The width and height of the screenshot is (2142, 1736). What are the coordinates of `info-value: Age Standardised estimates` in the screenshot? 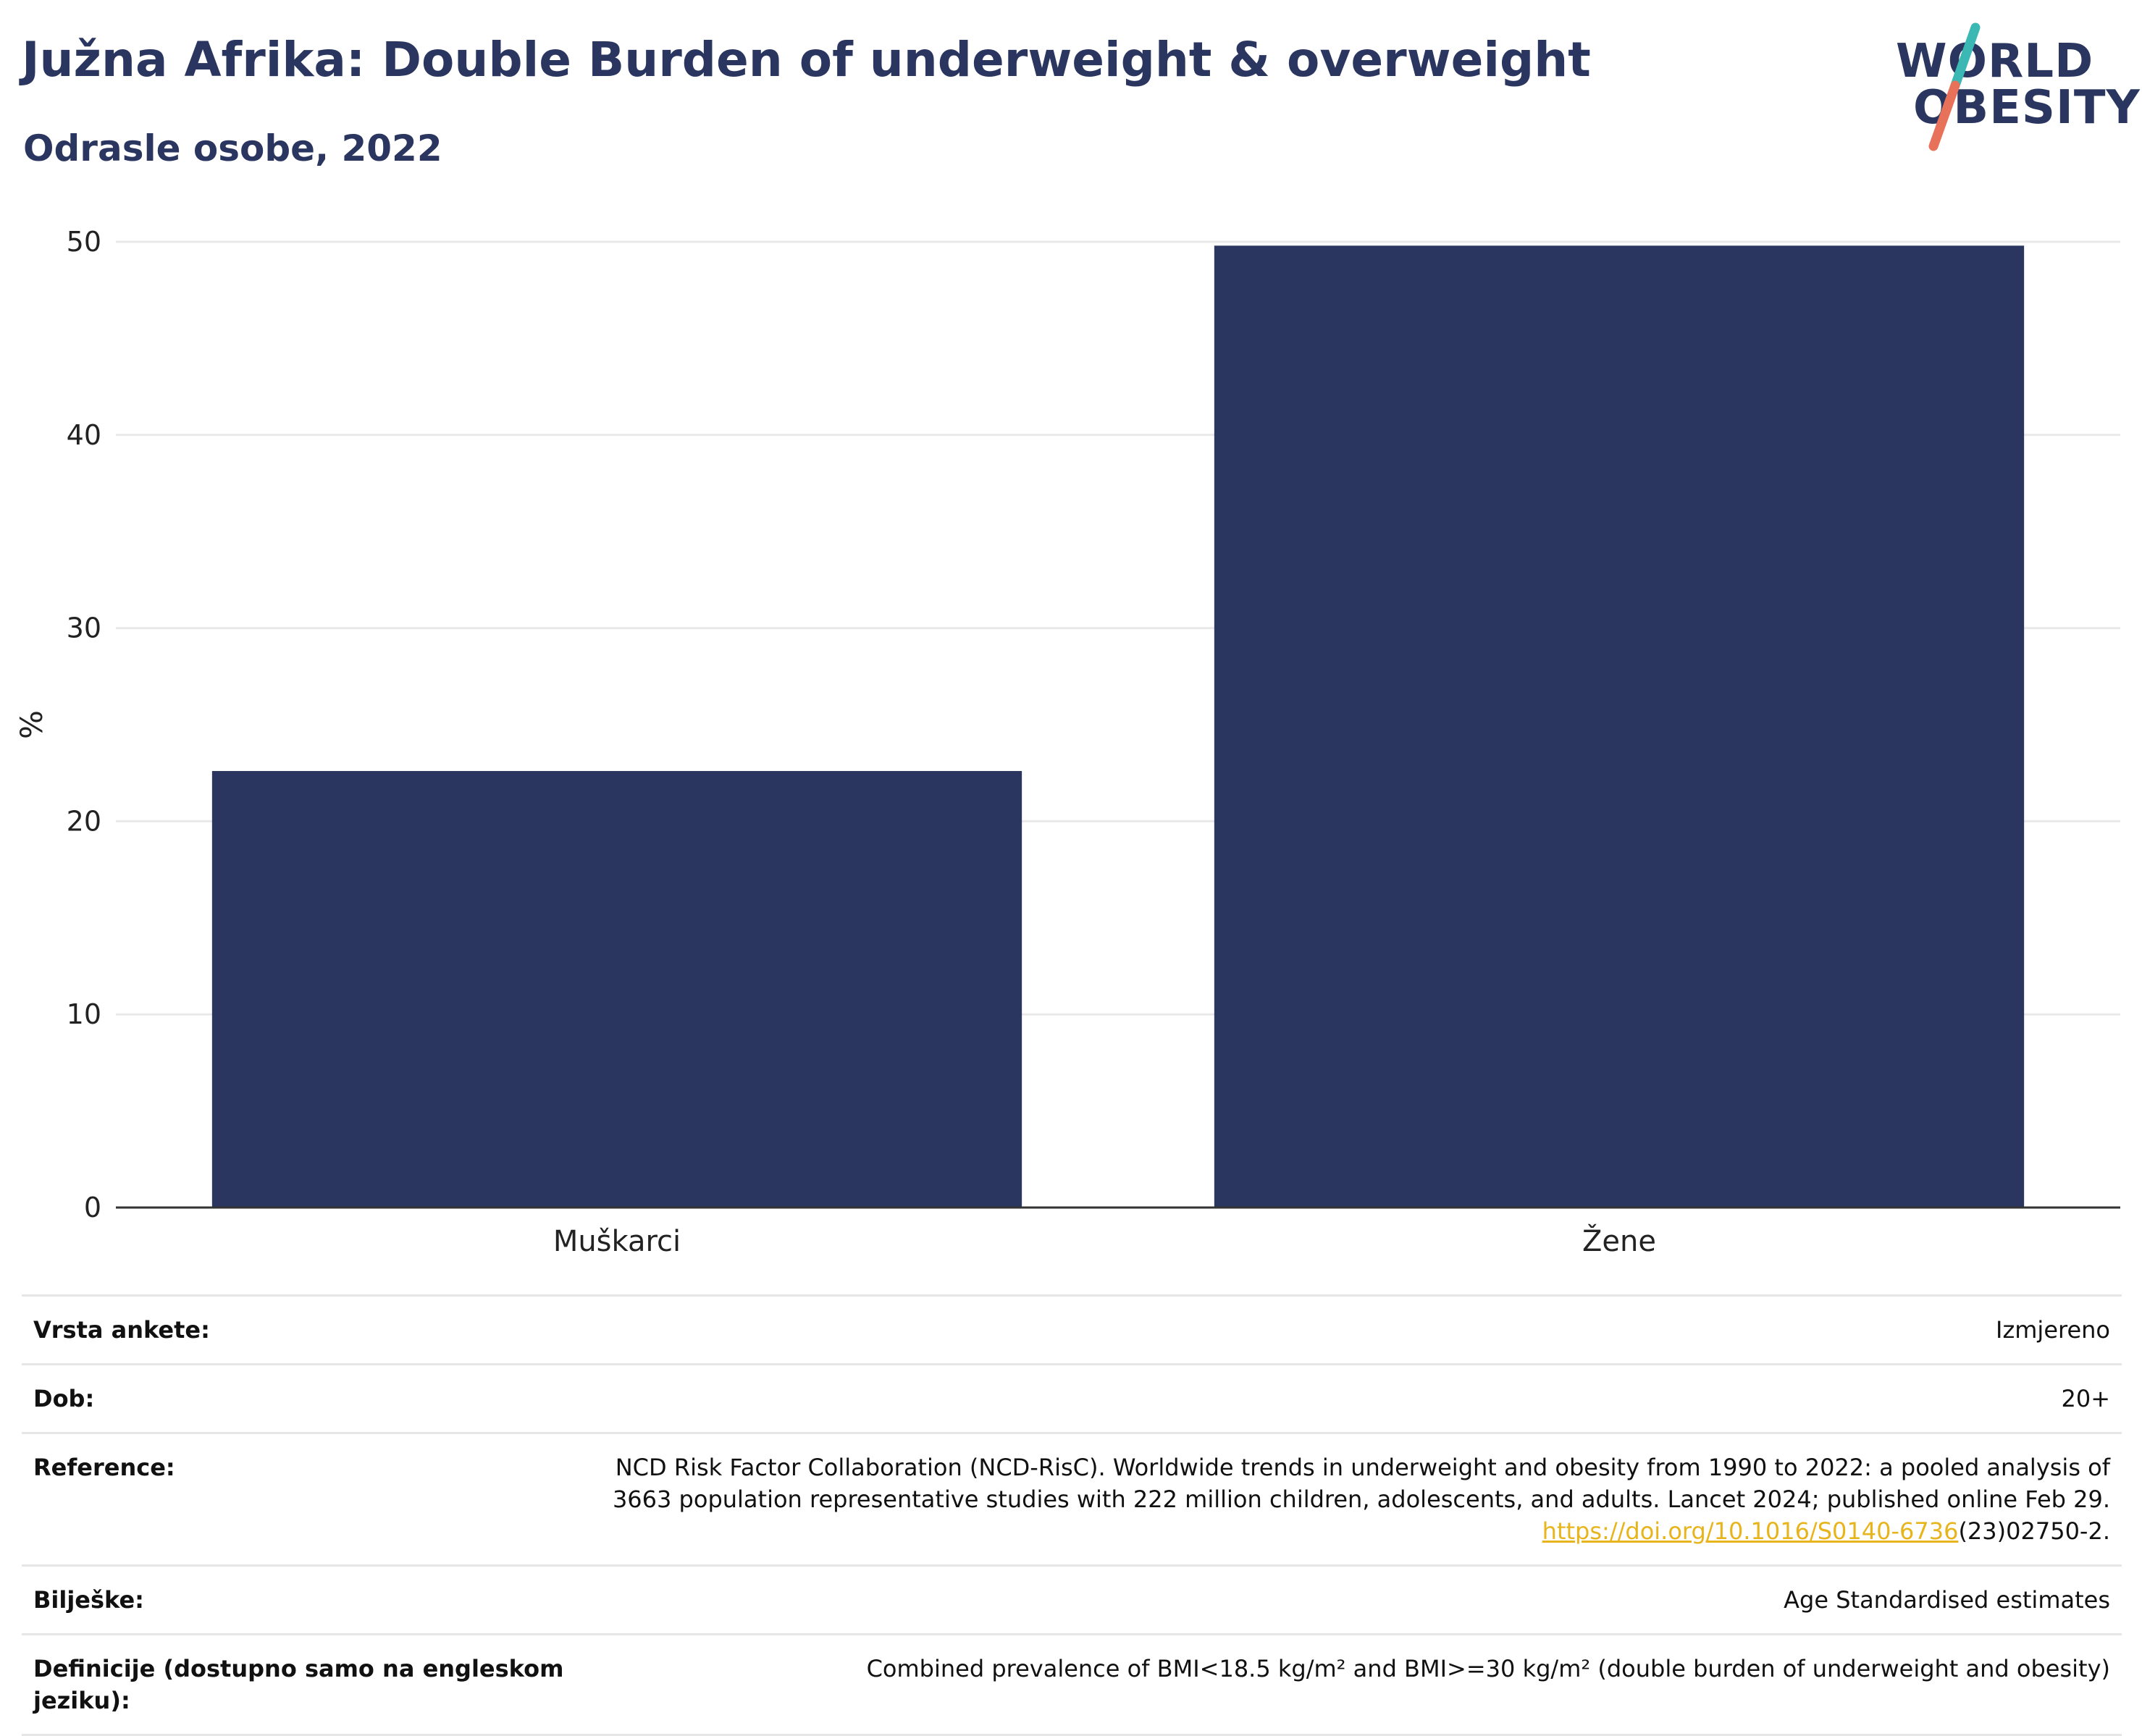 It's located at (1358, 1600).